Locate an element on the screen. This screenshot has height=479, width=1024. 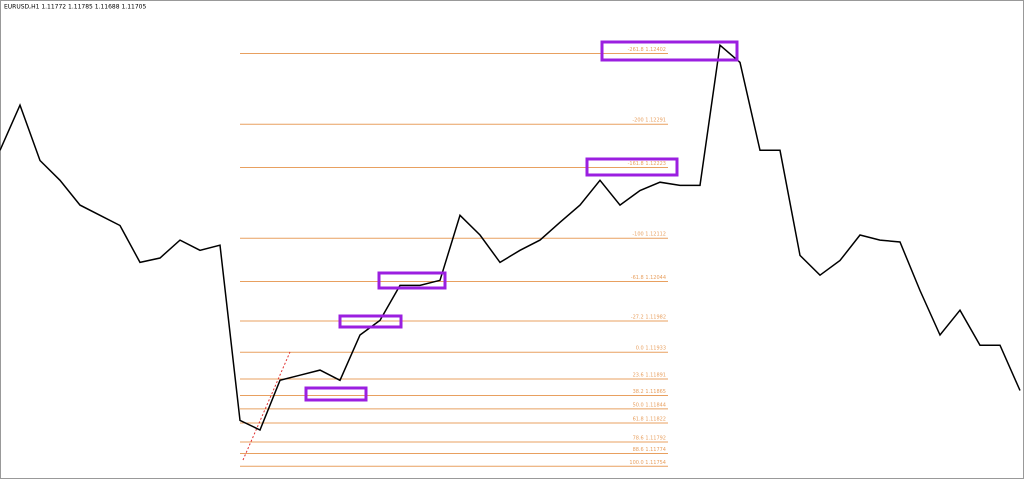
fib-label: 61.8 1.11822 is located at coordinates (649, 419).